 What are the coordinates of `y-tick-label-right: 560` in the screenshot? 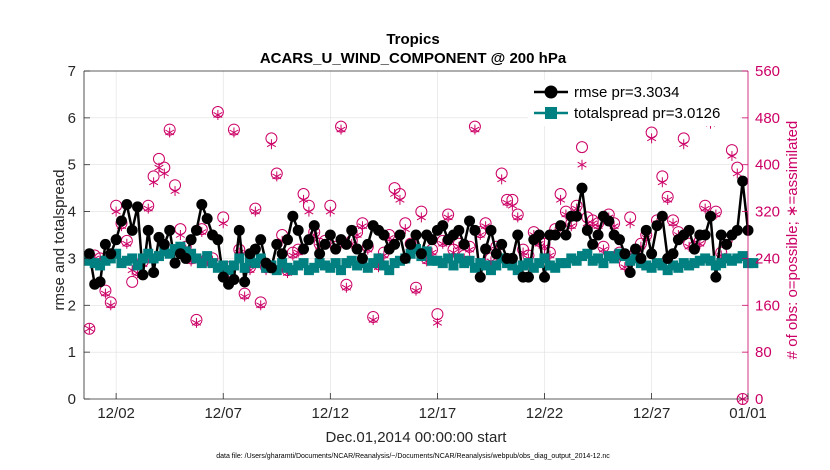 It's located at (767, 71).